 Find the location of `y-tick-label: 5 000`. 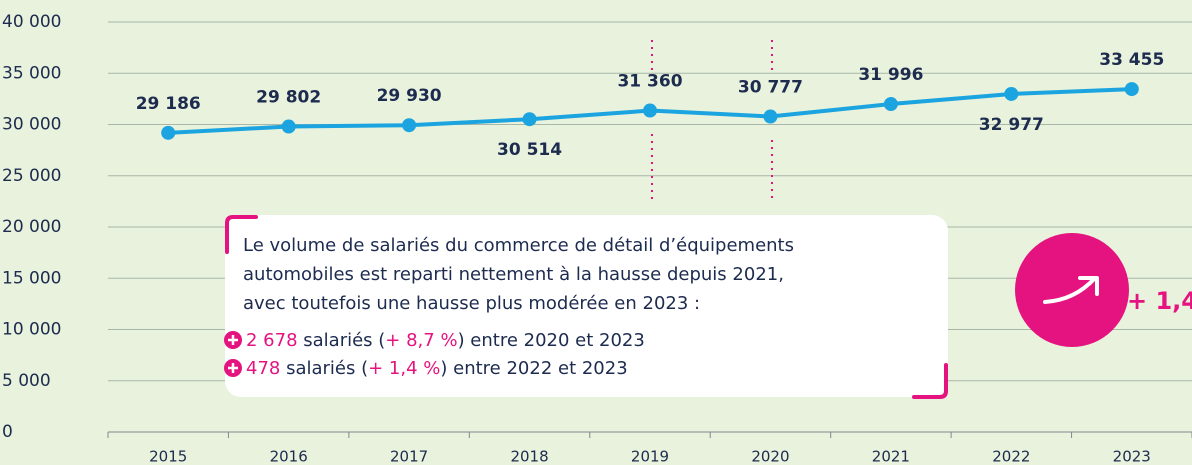

y-tick-label: 5 000 is located at coordinates (26, 381).